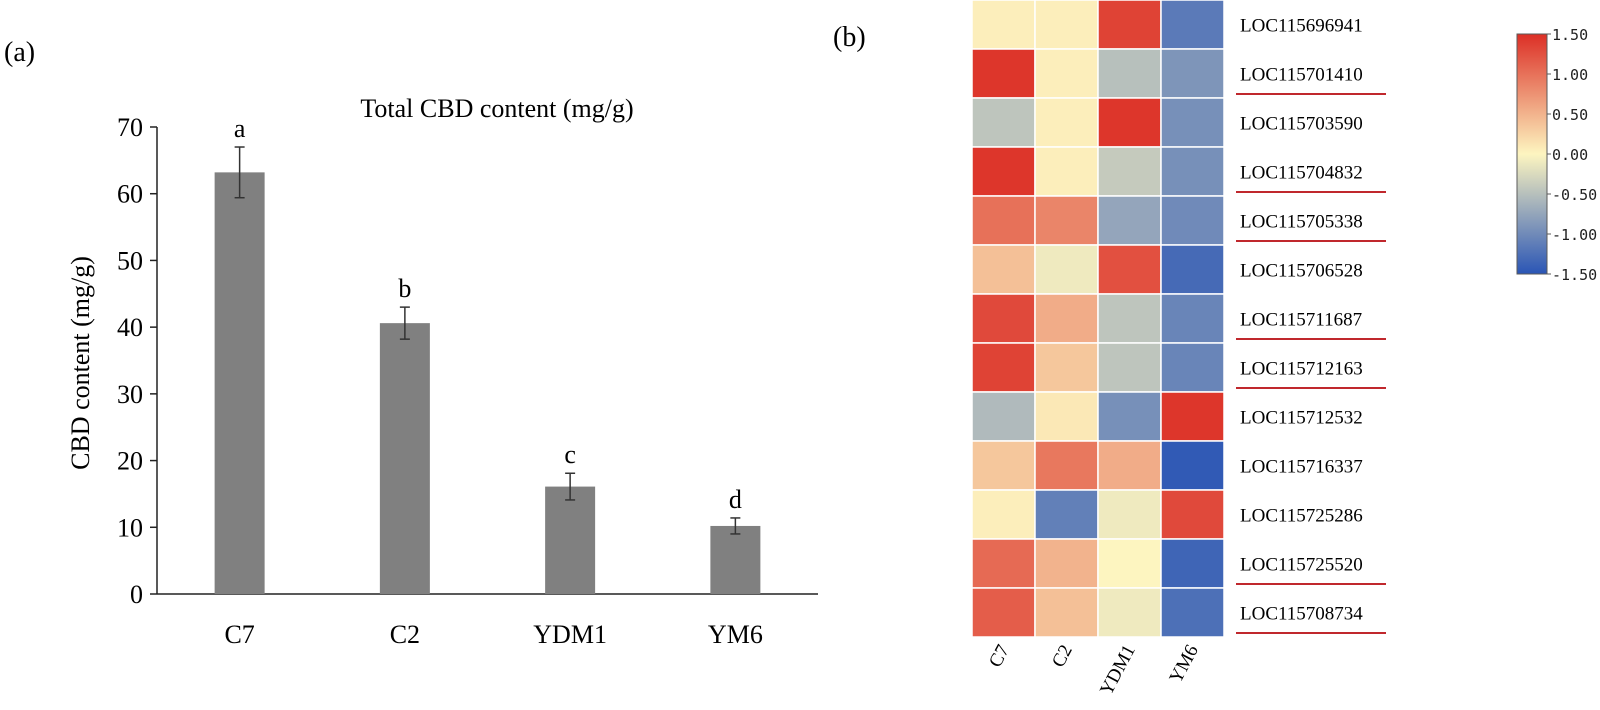 This screenshot has width=1600, height=710. Describe the element at coordinates (735, 559) in the screenshot. I see `bar-ym6` at that location.